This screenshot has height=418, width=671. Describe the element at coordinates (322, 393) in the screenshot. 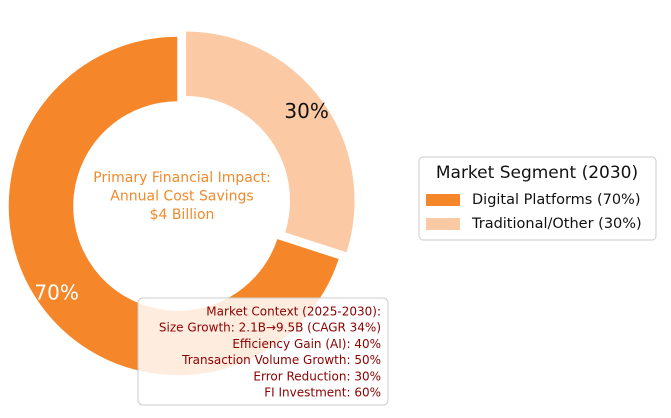

I see `annotation-line: FI Investment: 60%` at that location.